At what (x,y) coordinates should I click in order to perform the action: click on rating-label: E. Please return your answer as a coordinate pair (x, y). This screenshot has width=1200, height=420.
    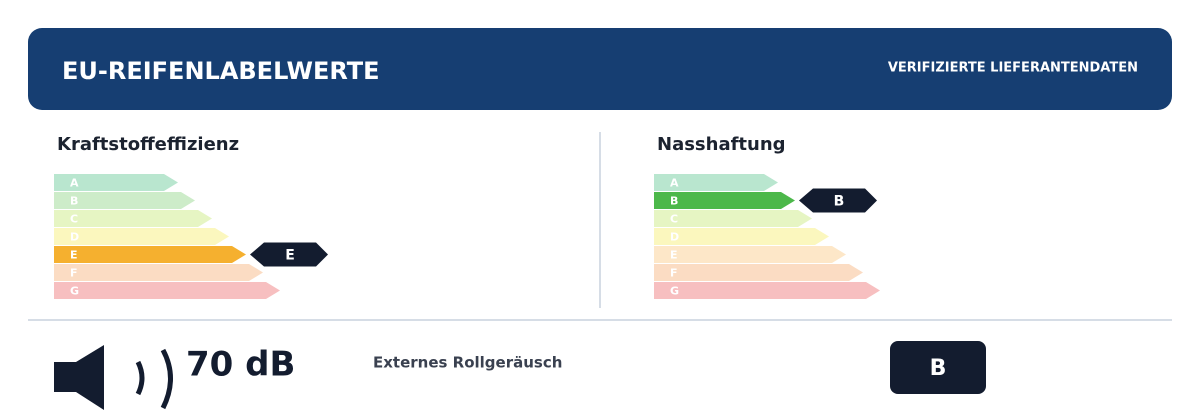
    Looking at the image, I should click on (290, 256).